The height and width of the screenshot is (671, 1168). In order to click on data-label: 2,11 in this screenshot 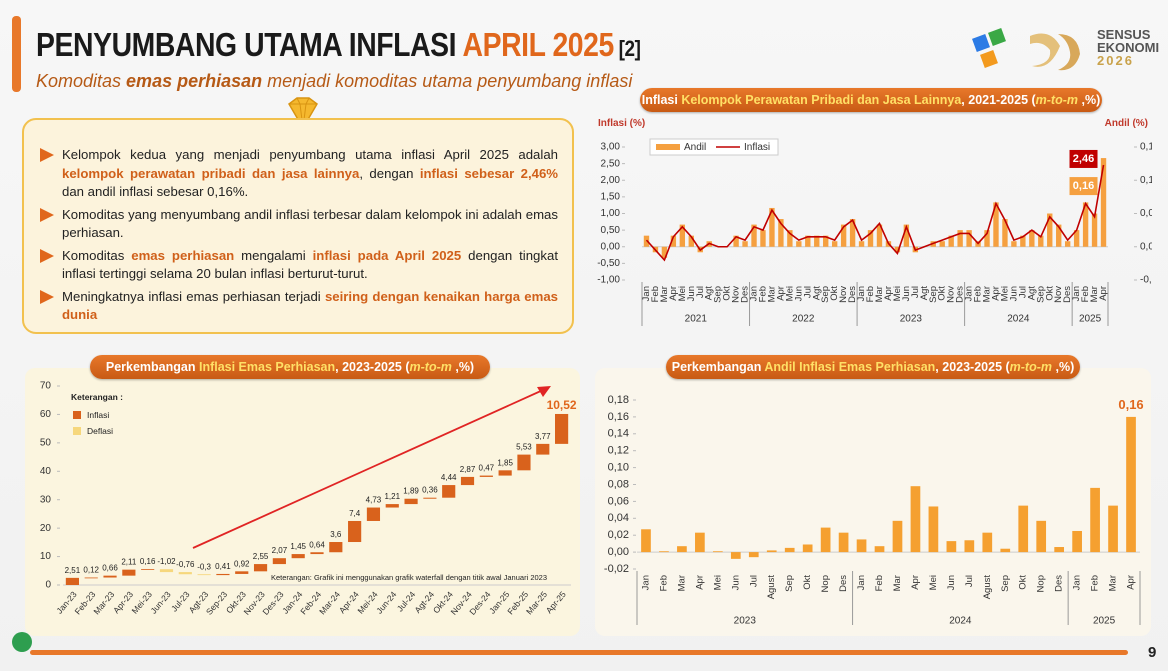, I will do `click(129, 562)`.